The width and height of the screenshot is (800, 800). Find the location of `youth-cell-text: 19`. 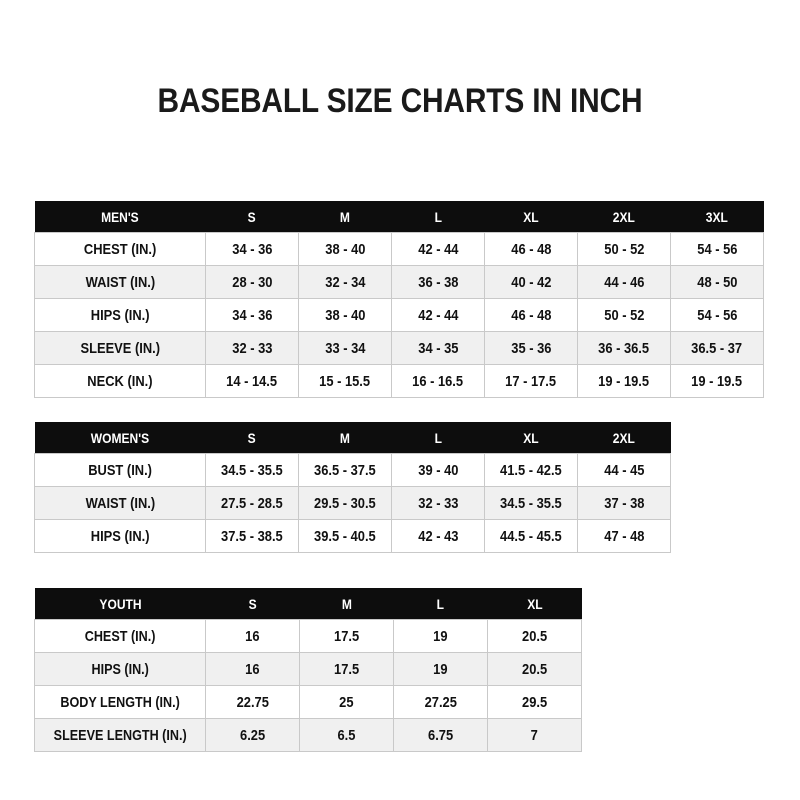

youth-cell-text: 19 is located at coordinates (440, 669).